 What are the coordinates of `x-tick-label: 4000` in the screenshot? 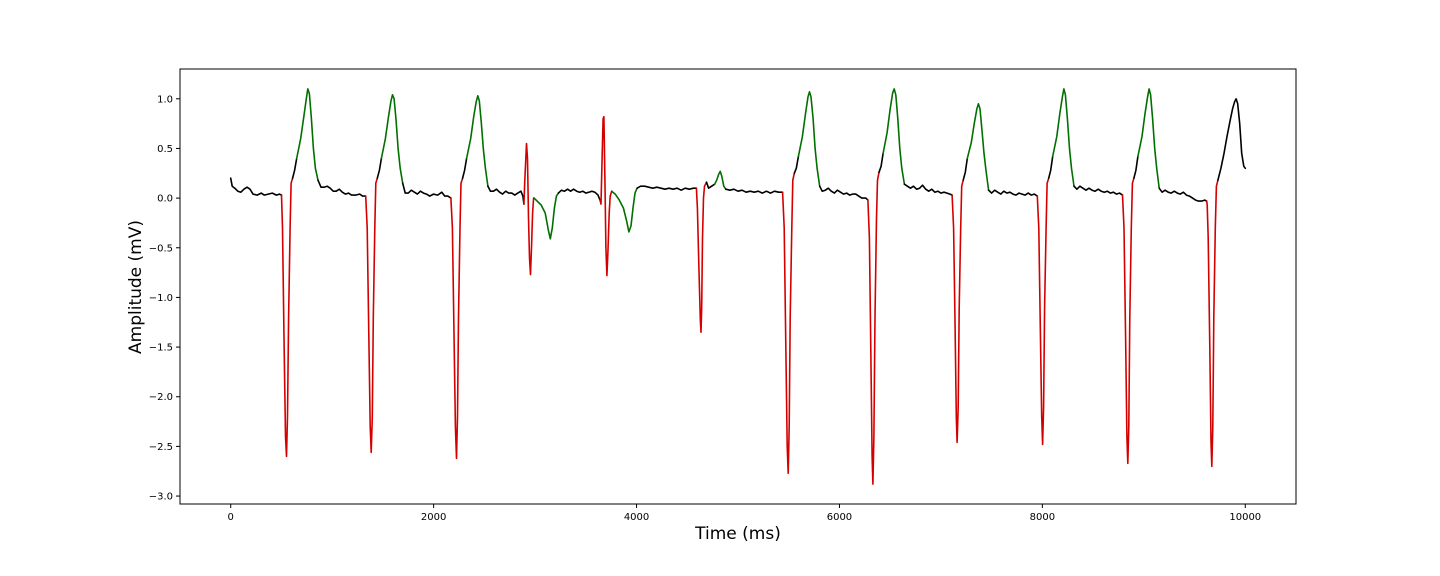 It's located at (636, 517).